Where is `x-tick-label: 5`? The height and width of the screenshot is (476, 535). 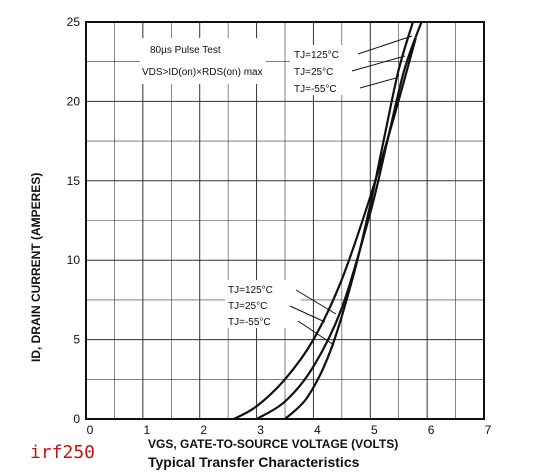 x-tick-label: 5 is located at coordinates (374, 430).